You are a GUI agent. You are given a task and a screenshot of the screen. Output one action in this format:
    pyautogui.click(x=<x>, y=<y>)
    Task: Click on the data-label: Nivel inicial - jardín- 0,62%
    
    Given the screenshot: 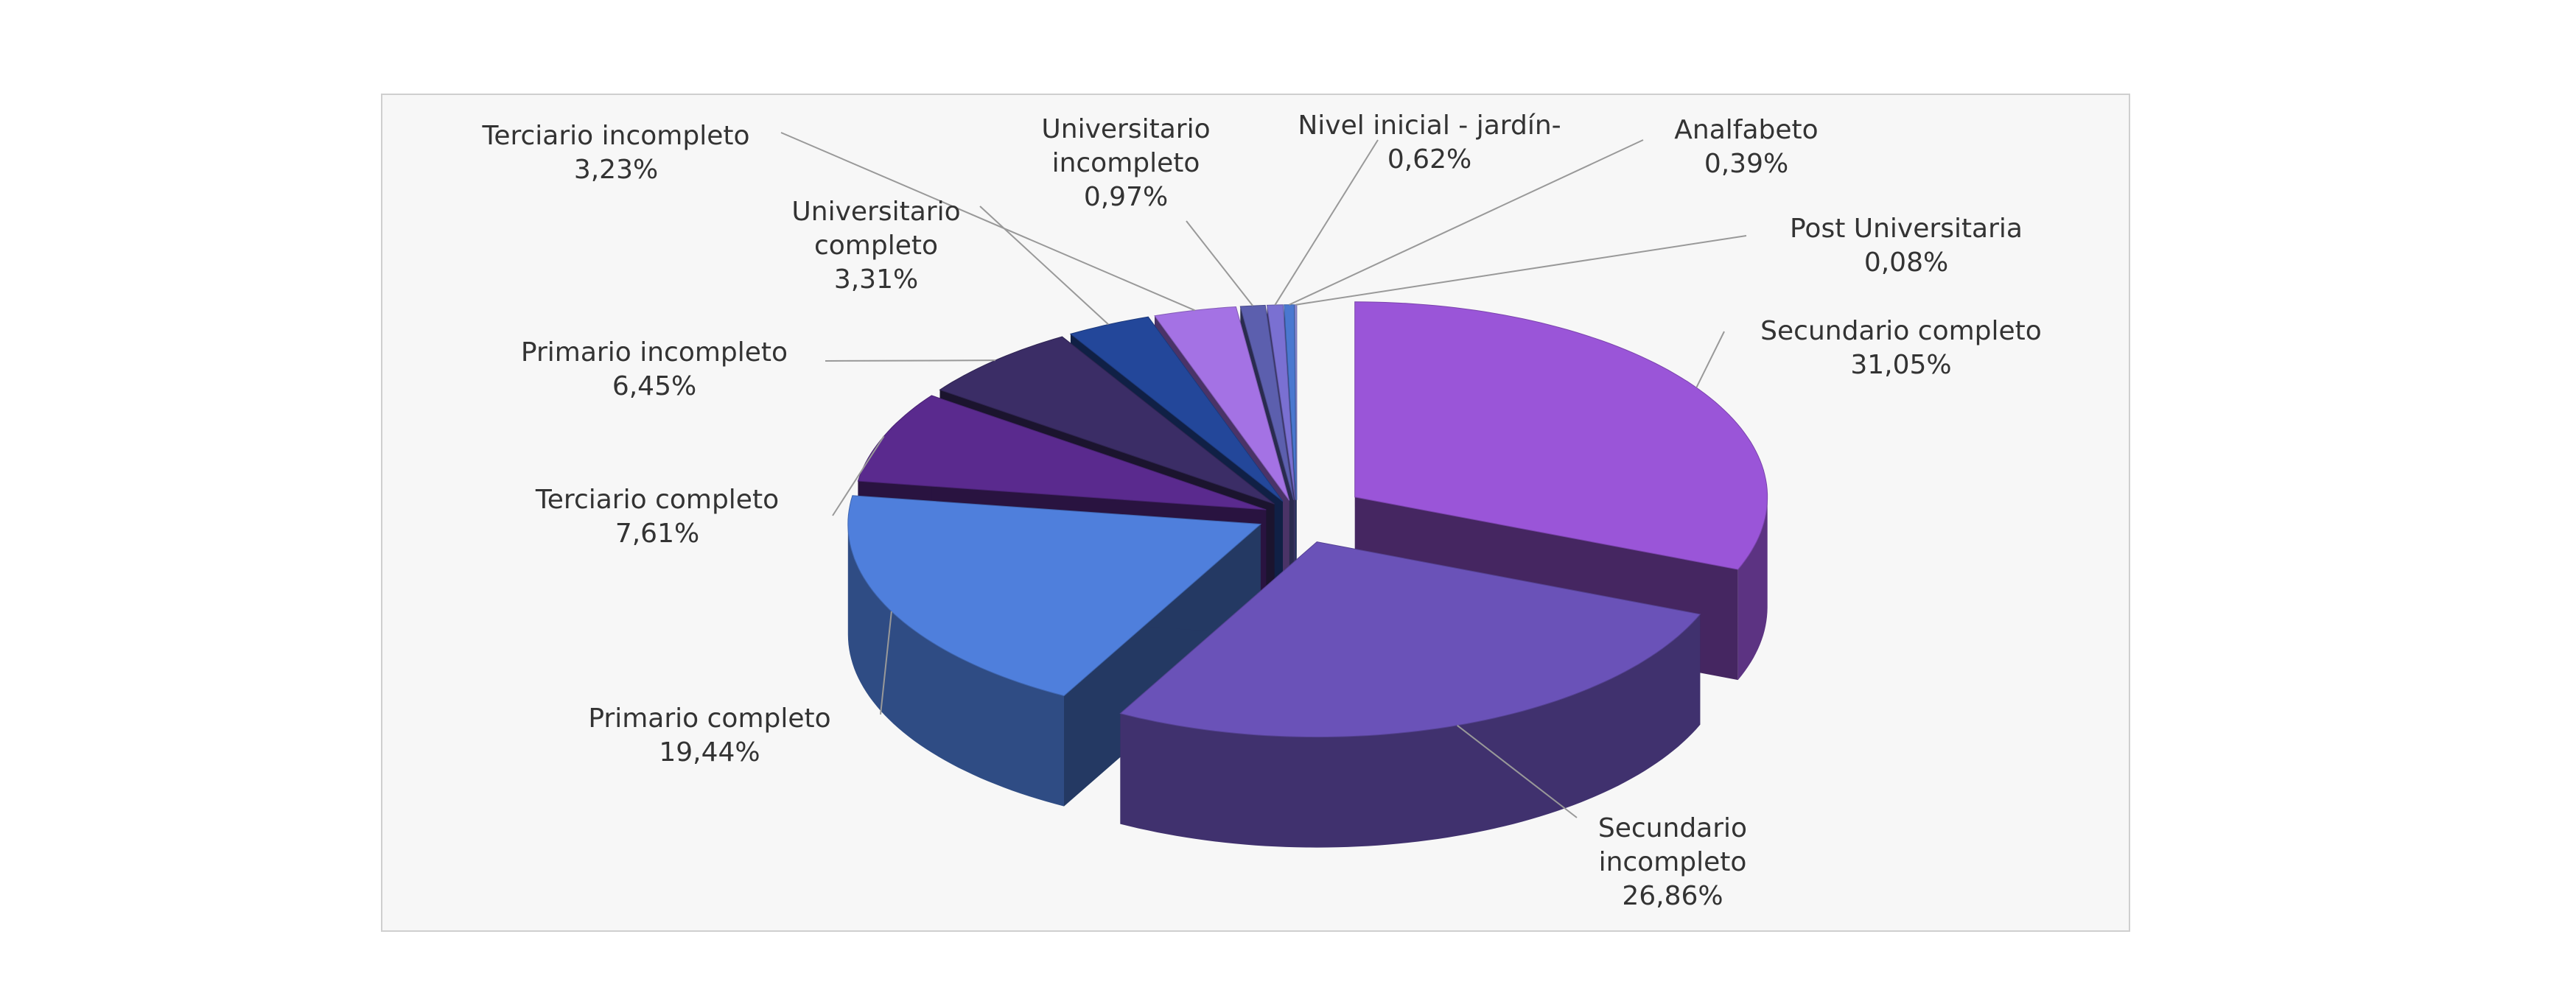 What is the action you would take?
    pyautogui.click(x=1429, y=143)
    